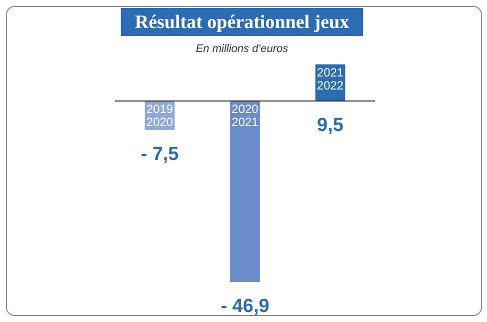 This screenshot has height=322, width=487. Describe the element at coordinates (330, 125) in the screenshot. I see `data-label: 9,5` at that location.